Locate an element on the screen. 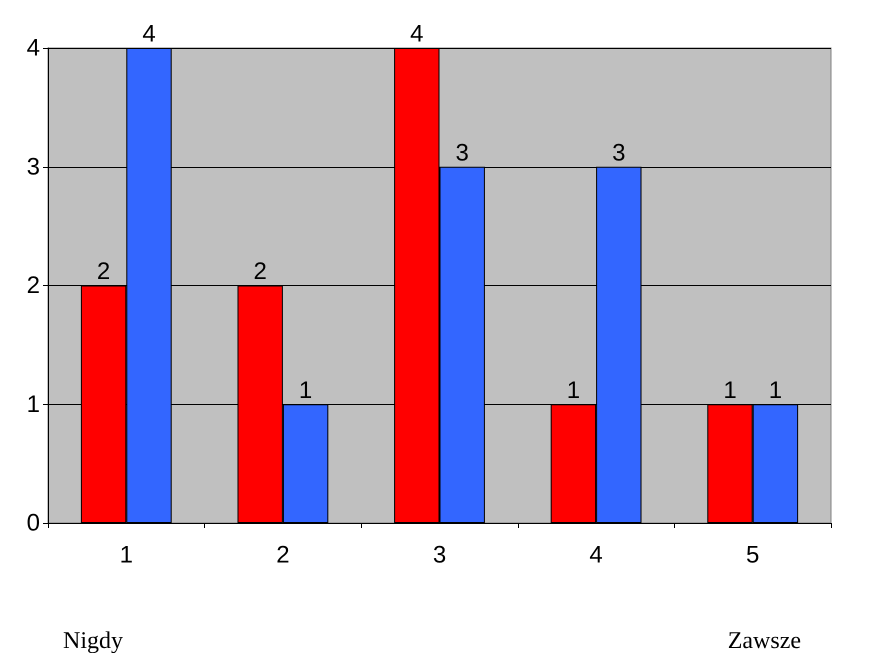  text: Zawsze is located at coordinates (765, 641).